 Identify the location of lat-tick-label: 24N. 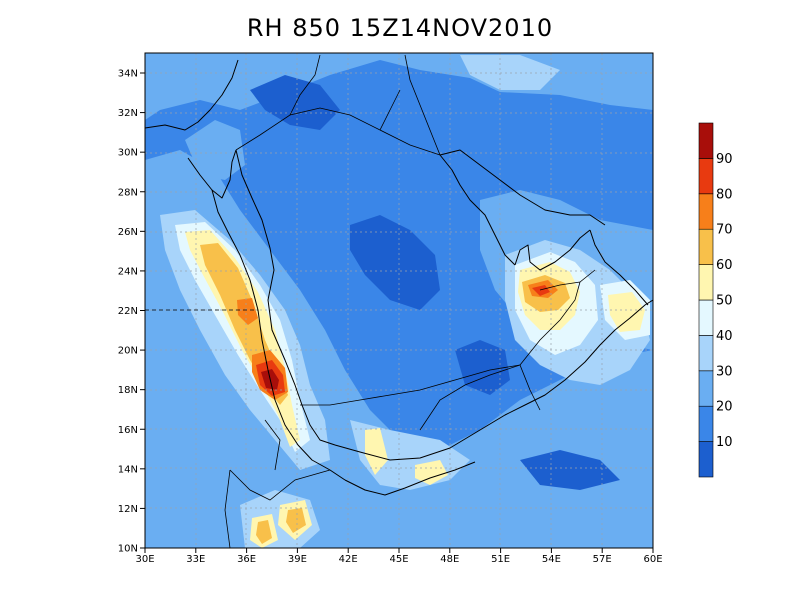
(128, 271).